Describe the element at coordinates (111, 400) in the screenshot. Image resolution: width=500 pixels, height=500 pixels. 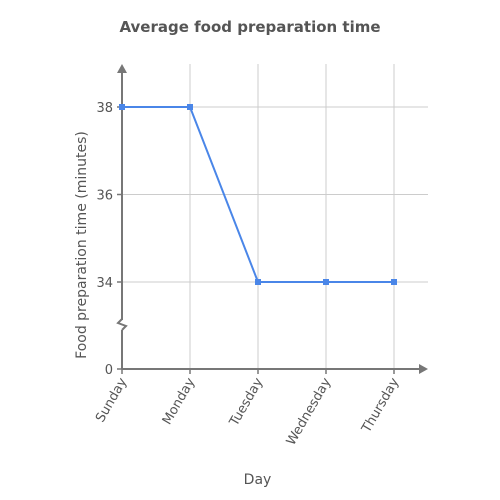
I see `x-tick-label: Sunday` at that location.